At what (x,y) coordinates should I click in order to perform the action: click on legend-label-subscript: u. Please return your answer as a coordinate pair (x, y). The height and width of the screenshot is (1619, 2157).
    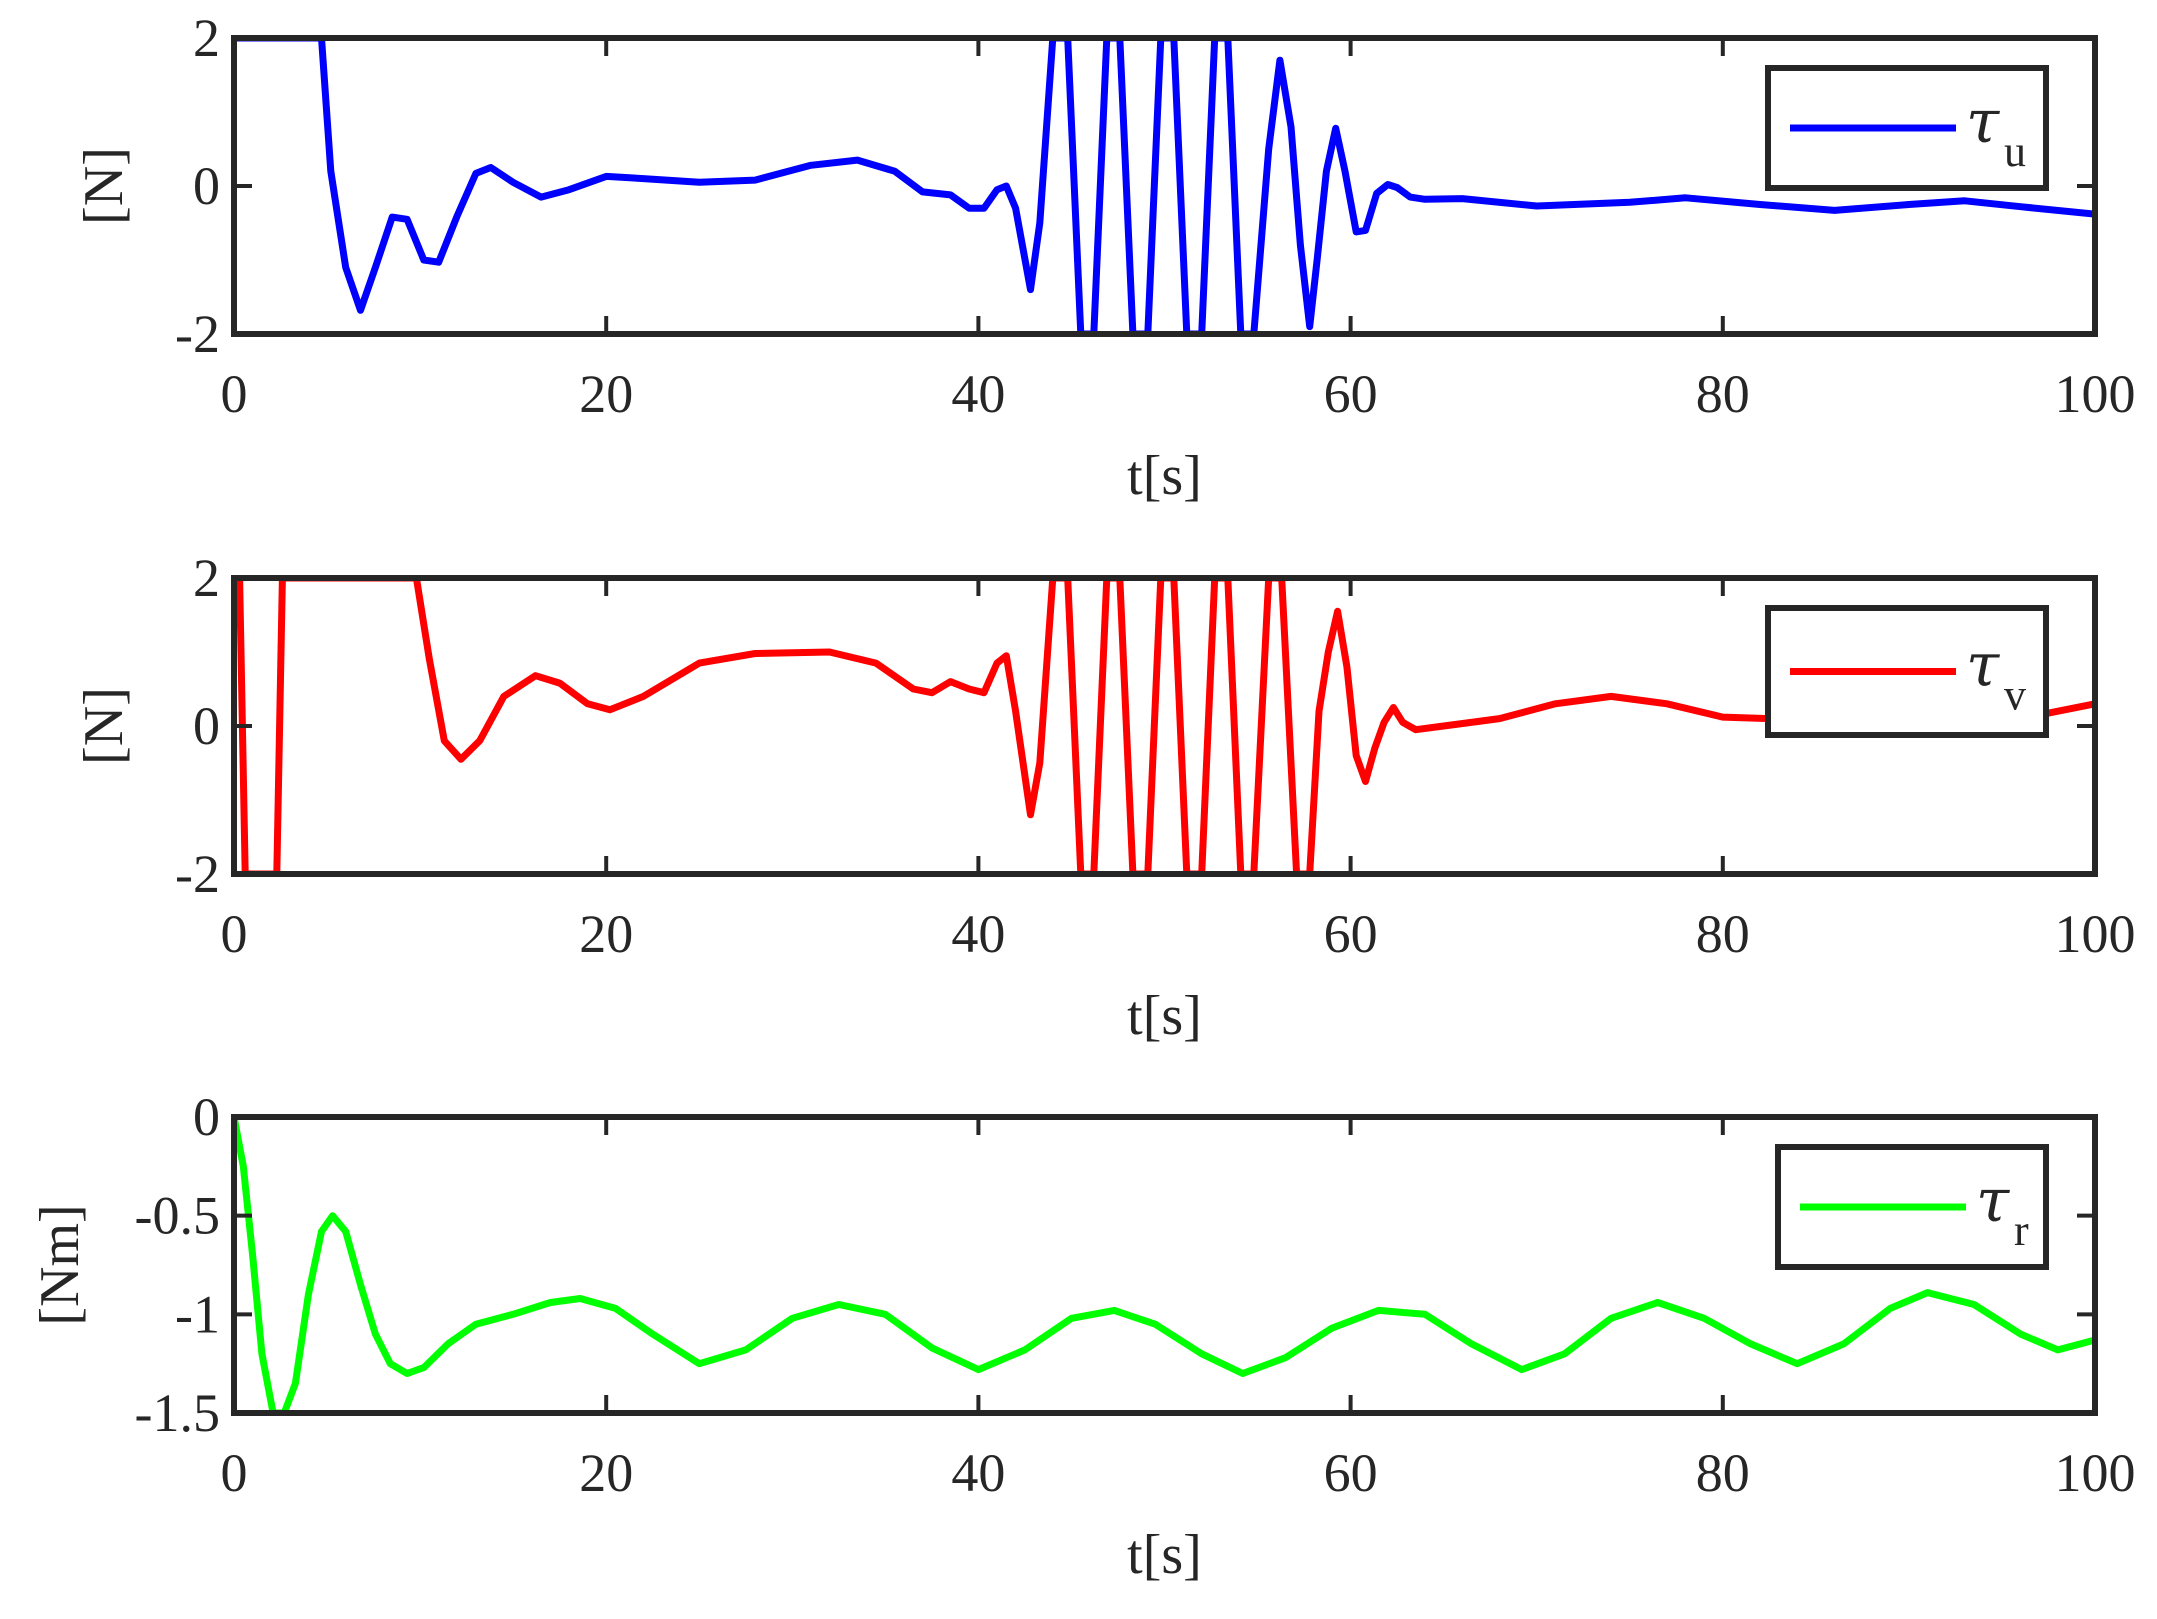
    Looking at the image, I should click on (2015, 151).